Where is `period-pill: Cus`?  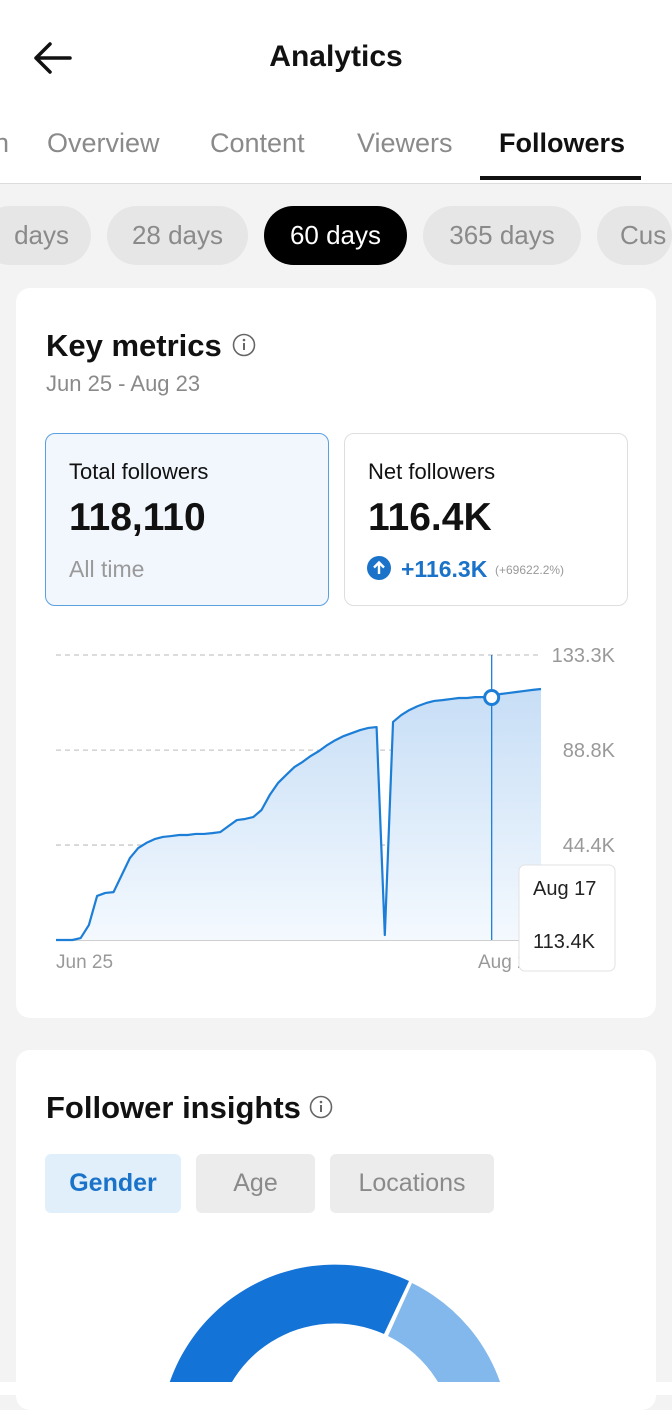 period-pill: Cus is located at coordinates (634, 235).